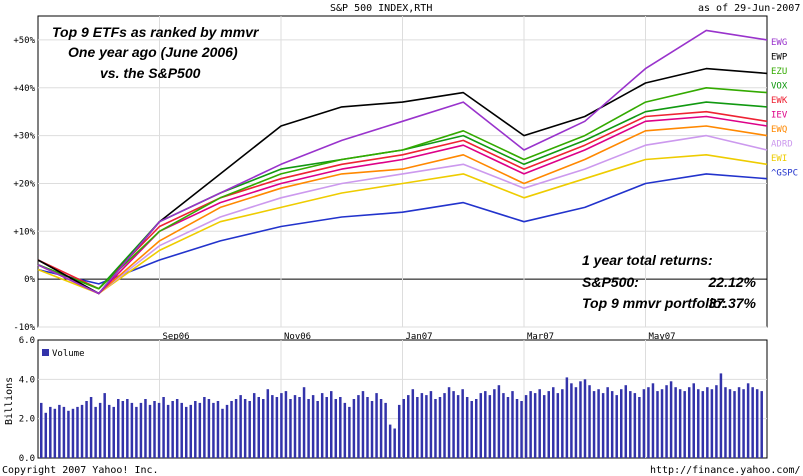 The height and width of the screenshot is (476, 803). Describe the element at coordinates (784, 108) in the screenshot. I see `series-legend: EWG EWP EZU VOX EWK IEV EWQ ADRD EWI ^GSPC` at that location.